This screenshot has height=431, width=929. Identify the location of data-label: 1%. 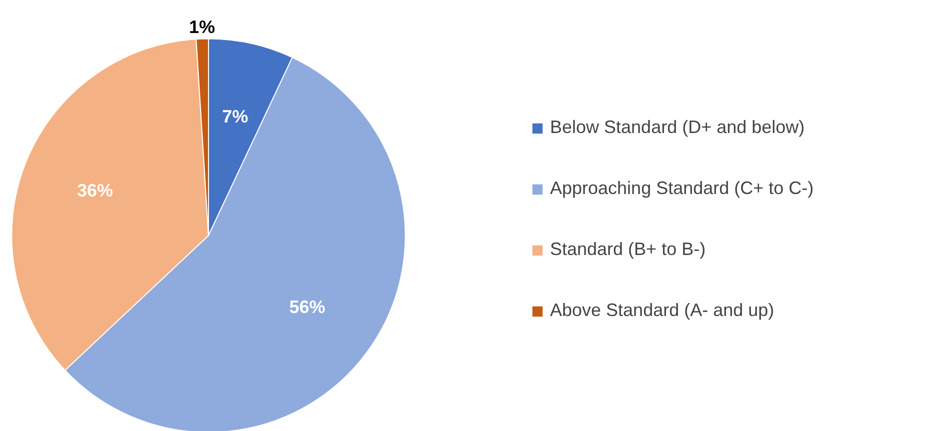
(201, 26).